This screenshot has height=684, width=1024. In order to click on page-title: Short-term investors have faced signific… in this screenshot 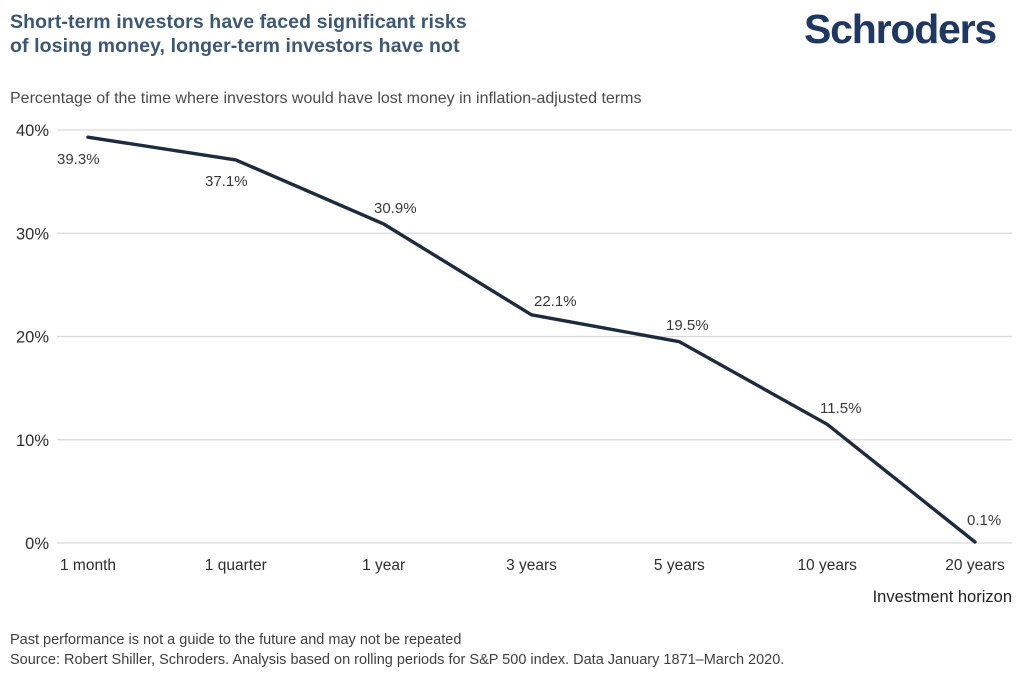, I will do `click(238, 34)`.